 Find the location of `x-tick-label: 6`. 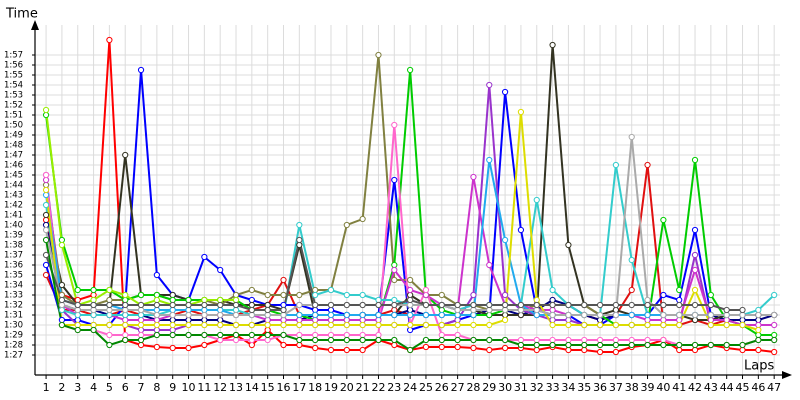

x-tick-label: 6 is located at coordinates (125, 387).